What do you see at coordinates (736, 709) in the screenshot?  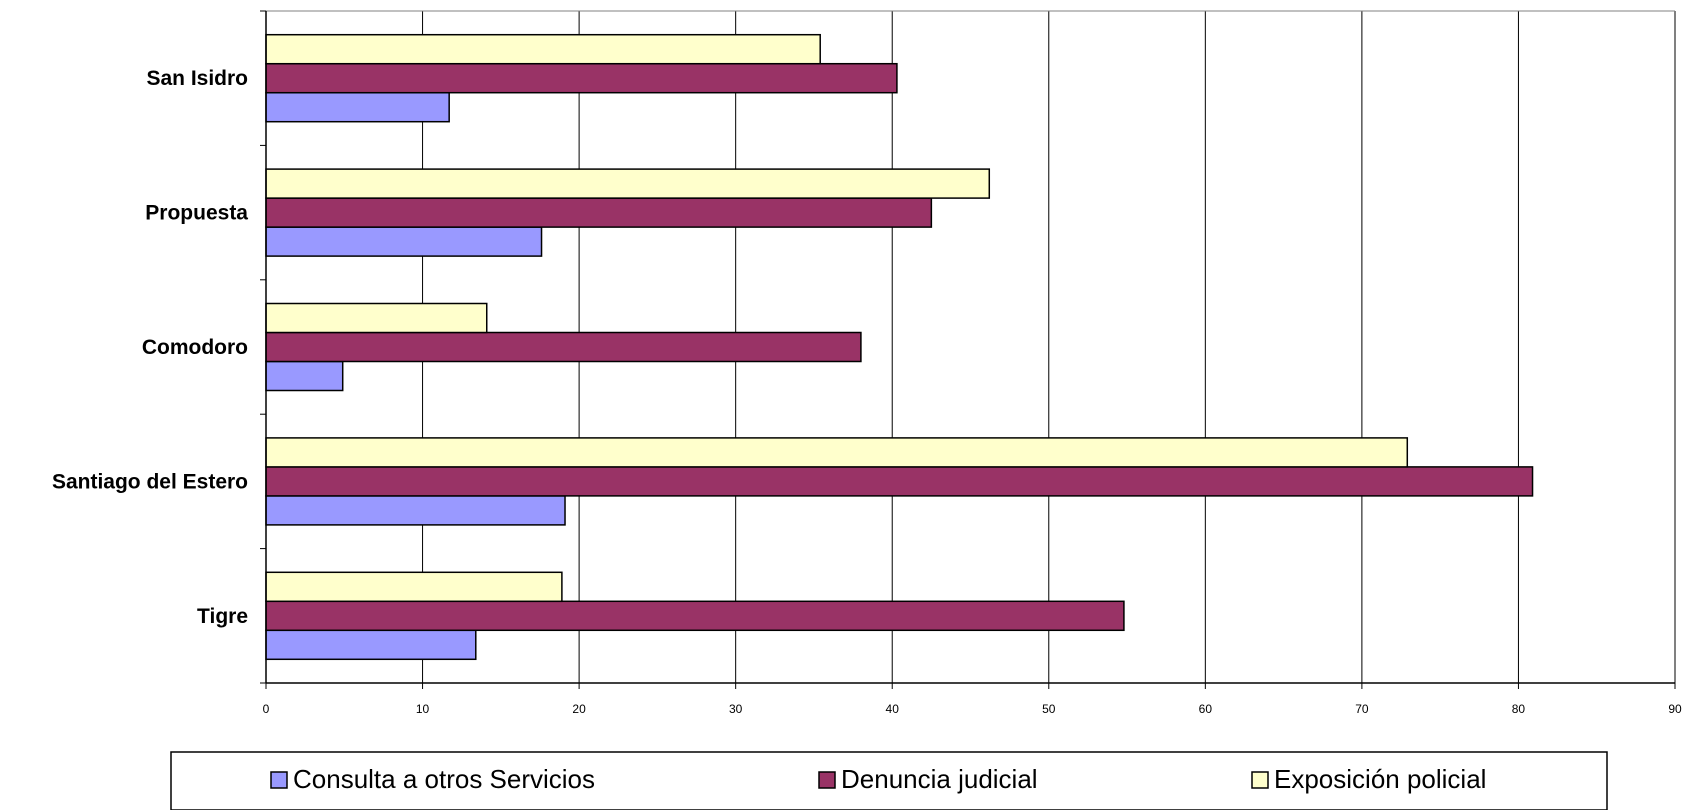 I see `x-tick-label-30: 30` at bounding box center [736, 709].